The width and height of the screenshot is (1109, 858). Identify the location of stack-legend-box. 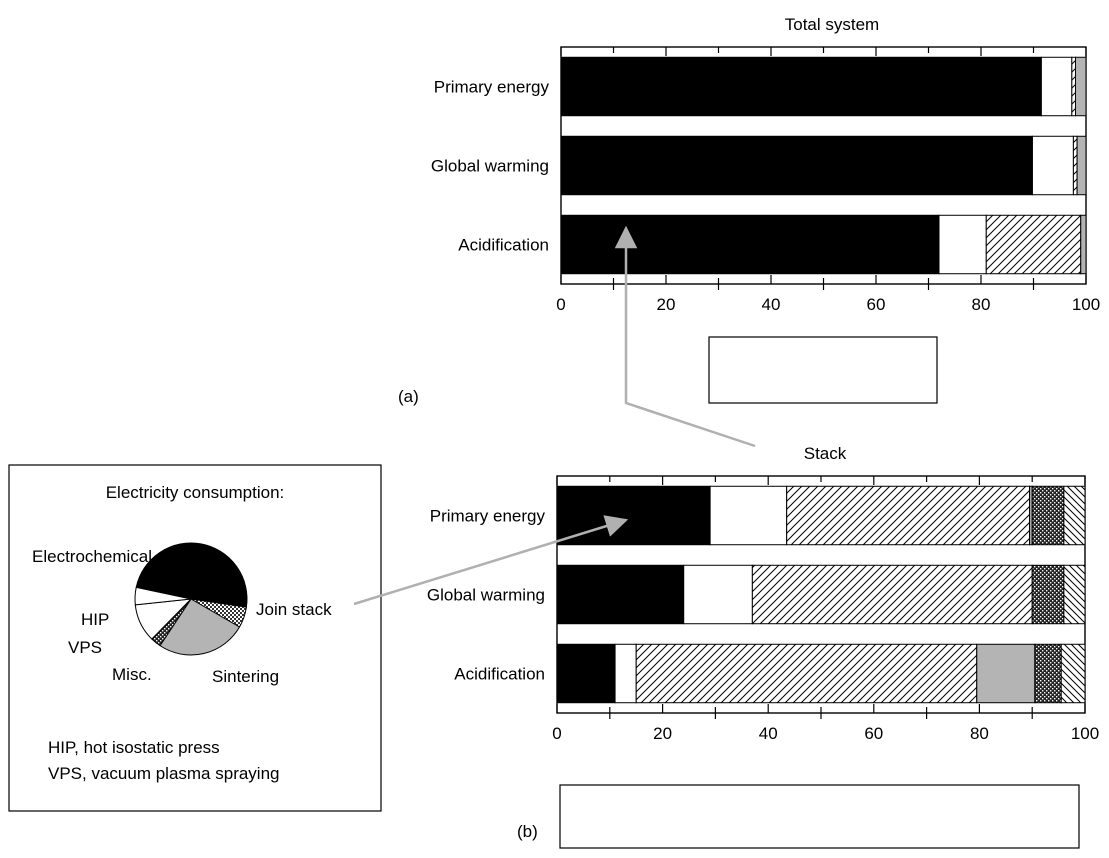
(819, 816).